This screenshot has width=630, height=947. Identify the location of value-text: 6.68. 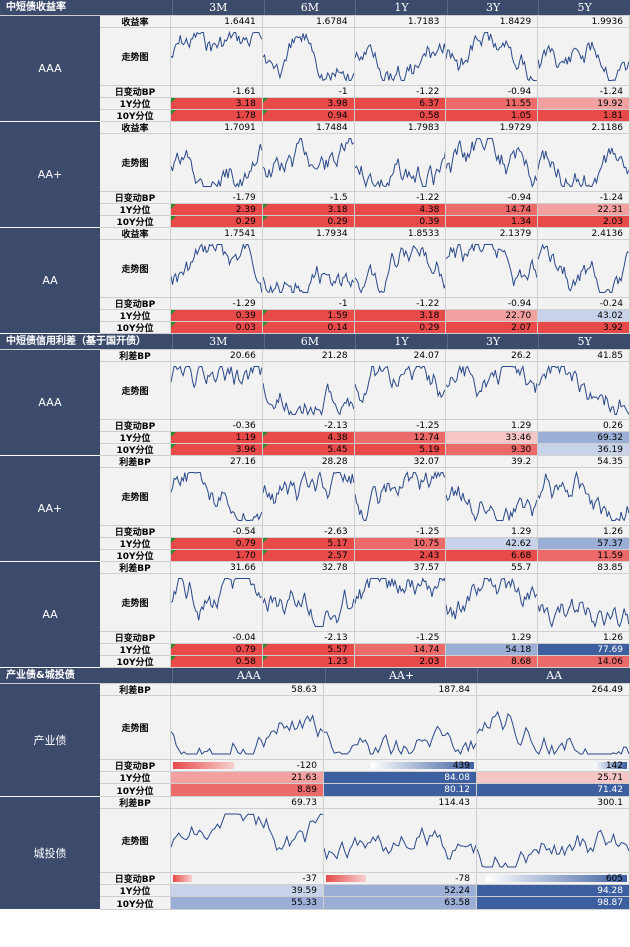
(521, 555).